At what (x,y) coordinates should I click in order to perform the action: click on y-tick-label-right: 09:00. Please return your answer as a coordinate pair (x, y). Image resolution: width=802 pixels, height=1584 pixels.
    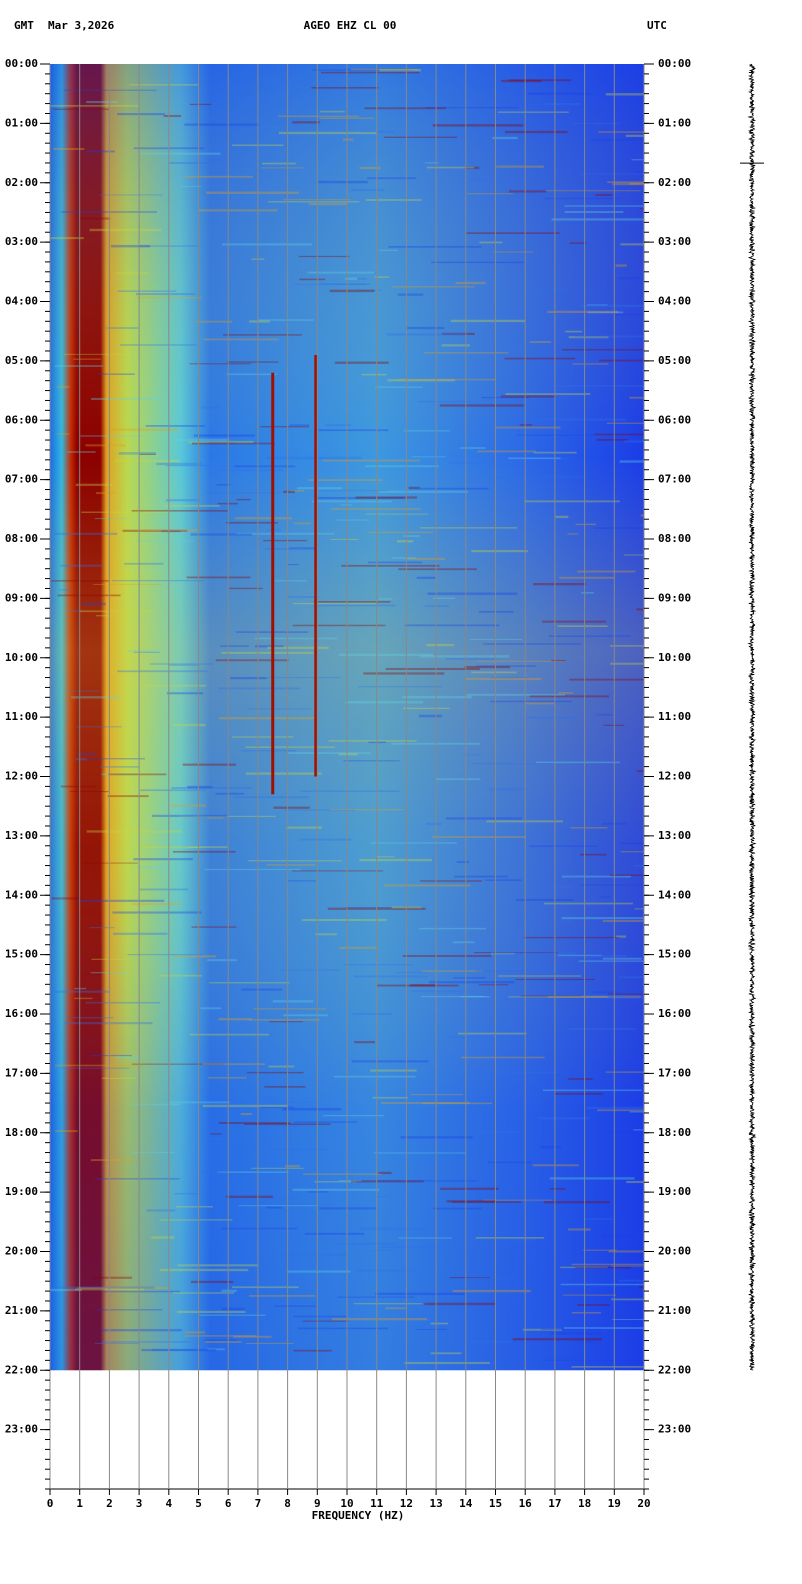
    Looking at the image, I should click on (674, 597).